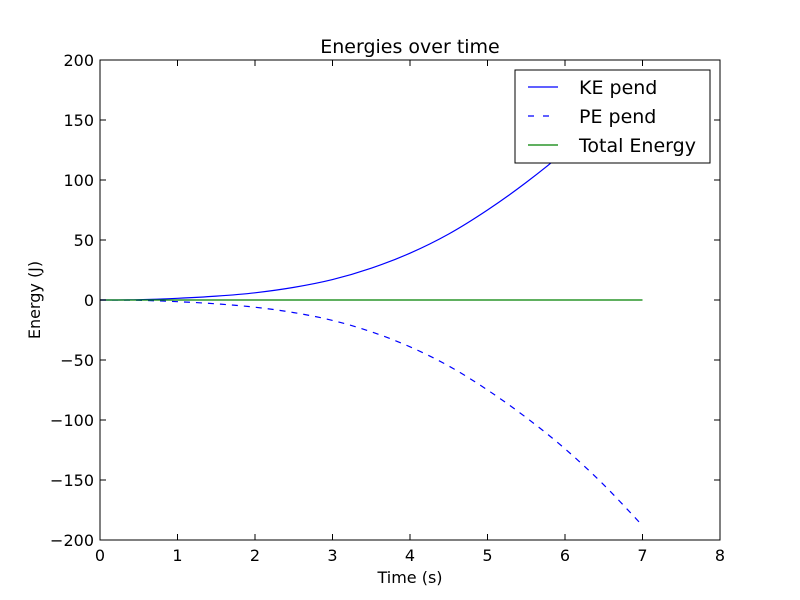 The image size is (800, 600). Describe the element at coordinates (332, 555) in the screenshot. I see `x-tick-label: 3` at that location.